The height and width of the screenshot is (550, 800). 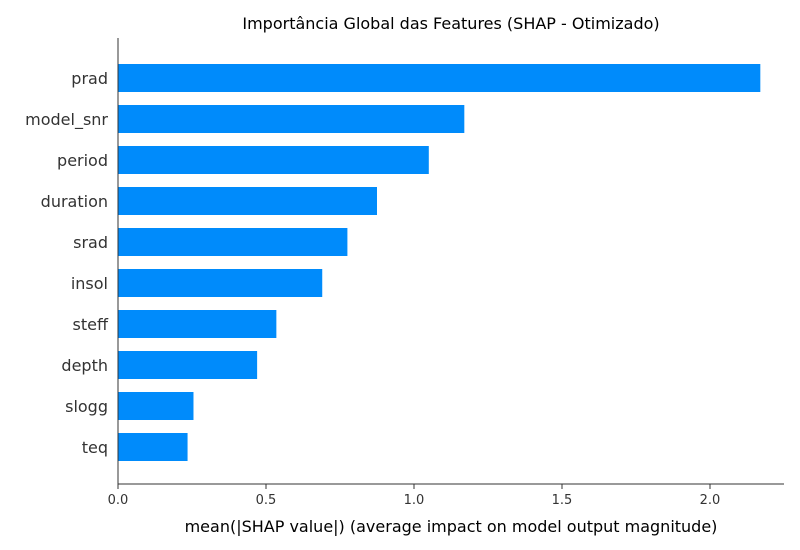 What do you see at coordinates (84, 365) in the screenshot?
I see `category-label-depth: depth` at bounding box center [84, 365].